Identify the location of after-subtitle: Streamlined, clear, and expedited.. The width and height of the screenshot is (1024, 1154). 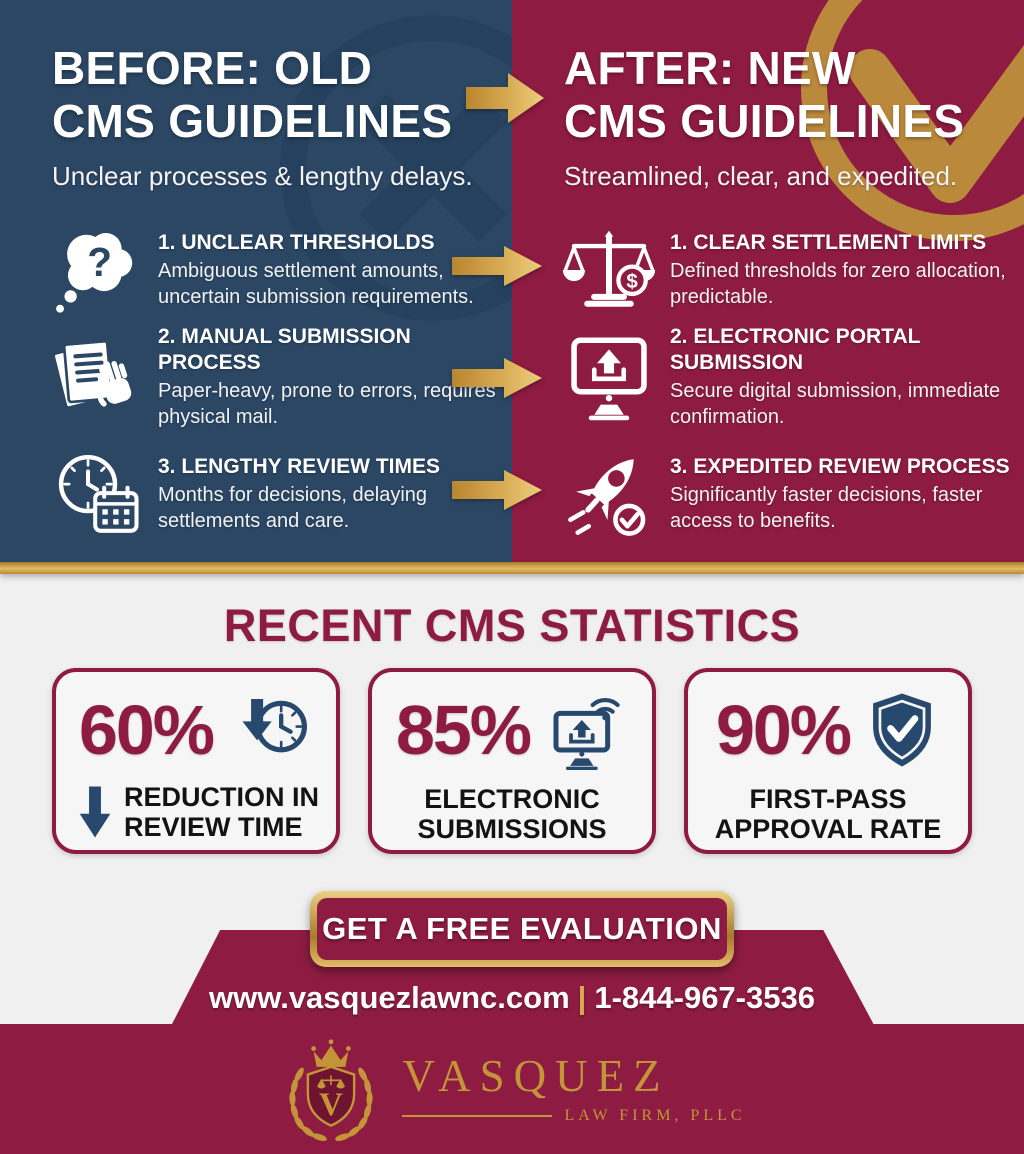
(761, 175).